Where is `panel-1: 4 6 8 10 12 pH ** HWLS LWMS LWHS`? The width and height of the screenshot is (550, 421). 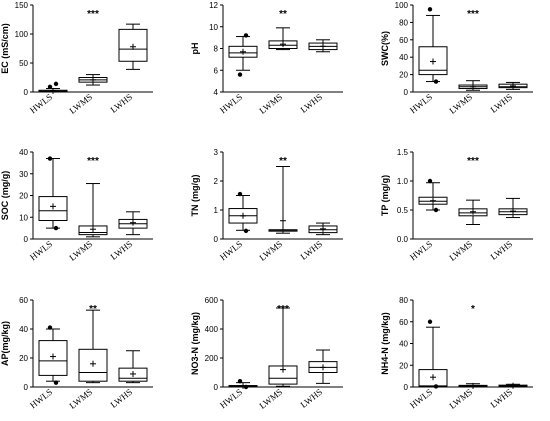
panel-1: 4 6 8 10 12 pH ** HWLS LWMS LWHS is located at coordinates (266, 58).